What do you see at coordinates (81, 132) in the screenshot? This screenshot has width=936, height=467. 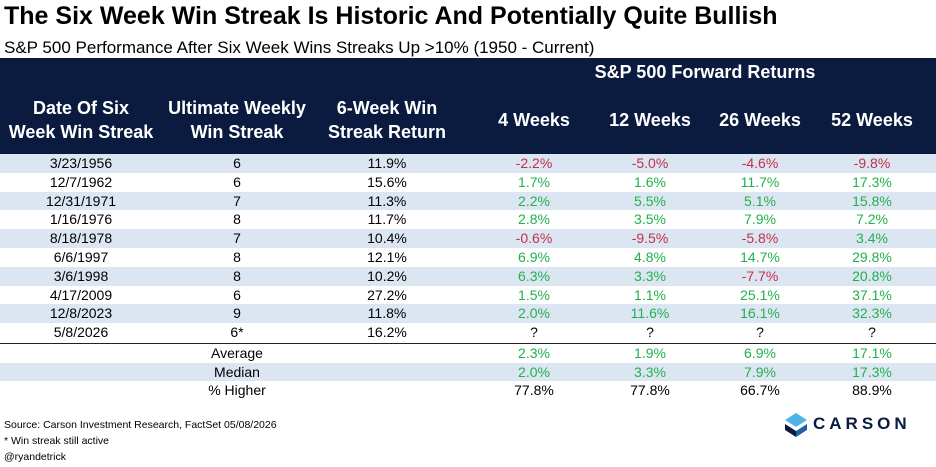 I see `header-date-line2: Week Win Streak` at bounding box center [81, 132].